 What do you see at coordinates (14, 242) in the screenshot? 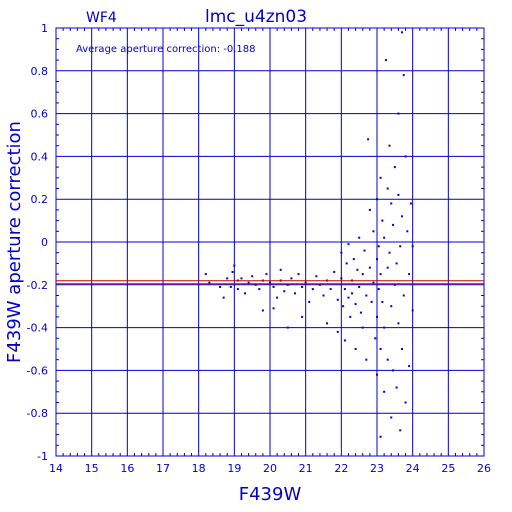
I see `y-axis-label: F439W aperture correction` at bounding box center [14, 242].